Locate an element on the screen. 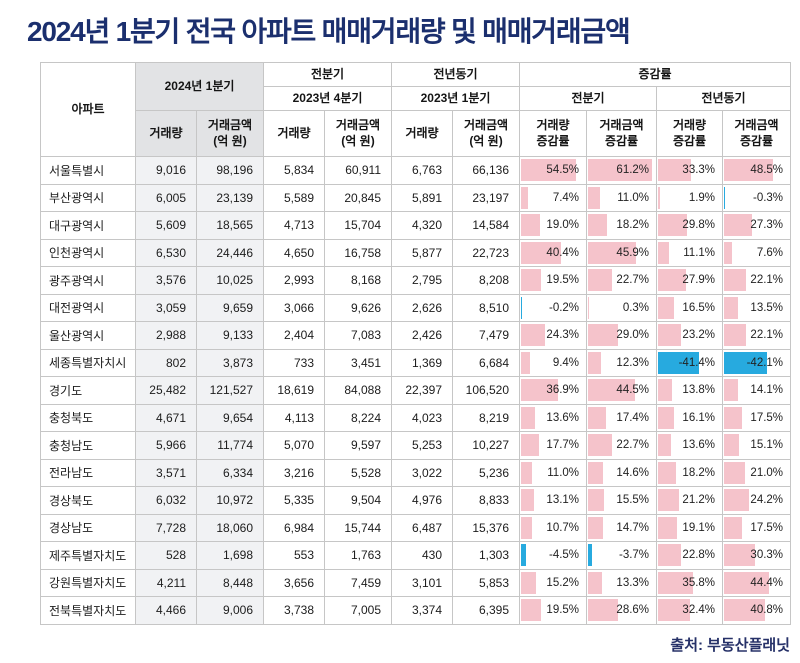 The height and width of the screenshot is (663, 800). change-cell-wrap: 44.4% is located at coordinates (757, 583).